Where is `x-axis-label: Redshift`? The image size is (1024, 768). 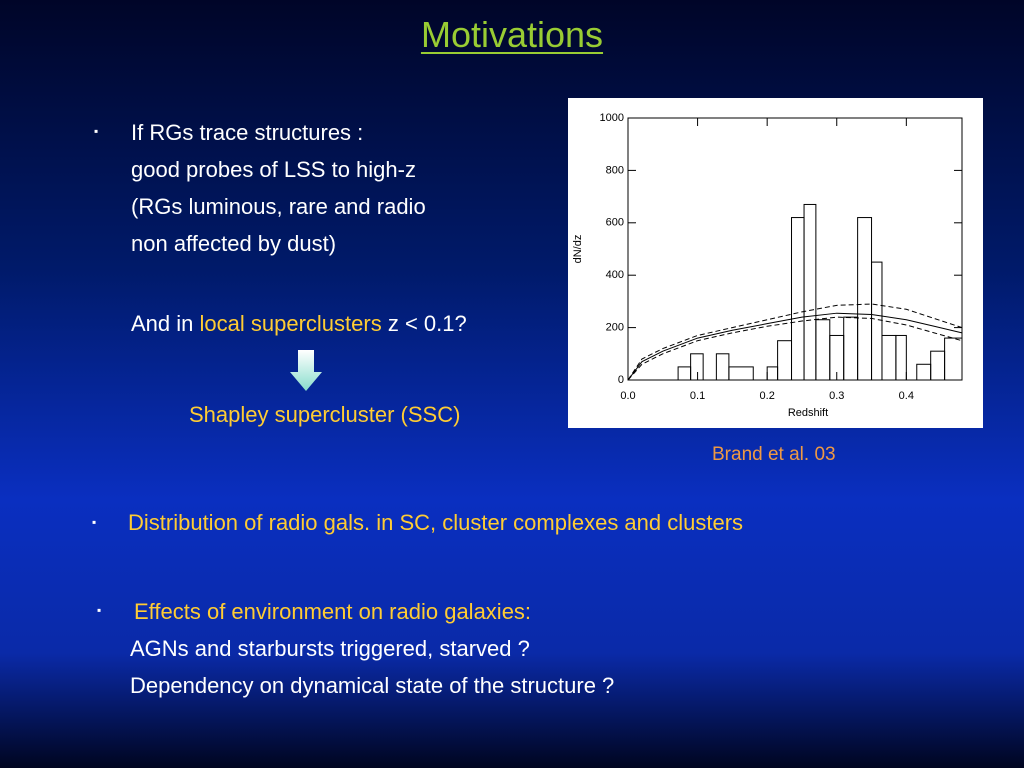
x-axis-label: Redshift is located at coordinates (808, 413).